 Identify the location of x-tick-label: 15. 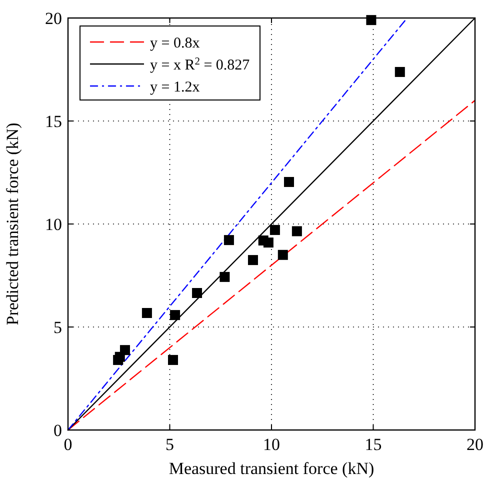
(373, 444).